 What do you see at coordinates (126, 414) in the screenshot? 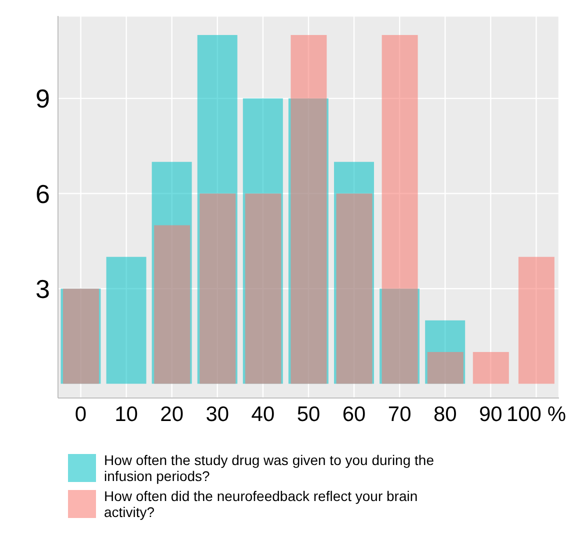
I see `x-tick-label: 10` at bounding box center [126, 414].